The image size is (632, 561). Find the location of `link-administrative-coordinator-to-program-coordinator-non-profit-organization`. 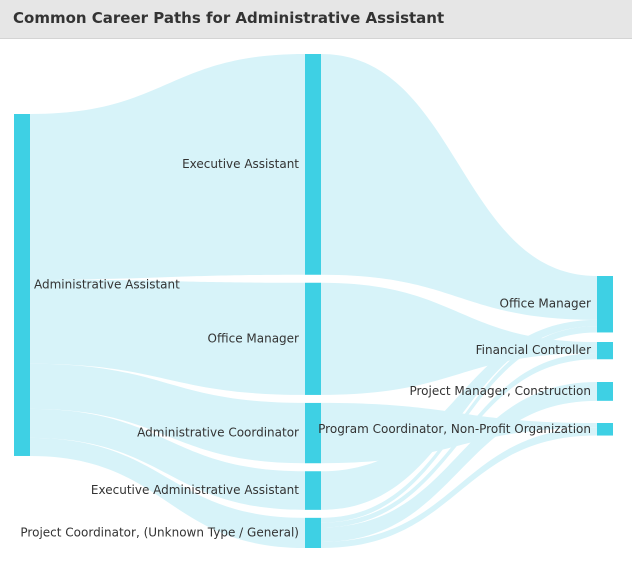

link-administrative-coordinator-to-program-coordinator-non-profit-organization is located at coordinates (459, 433).